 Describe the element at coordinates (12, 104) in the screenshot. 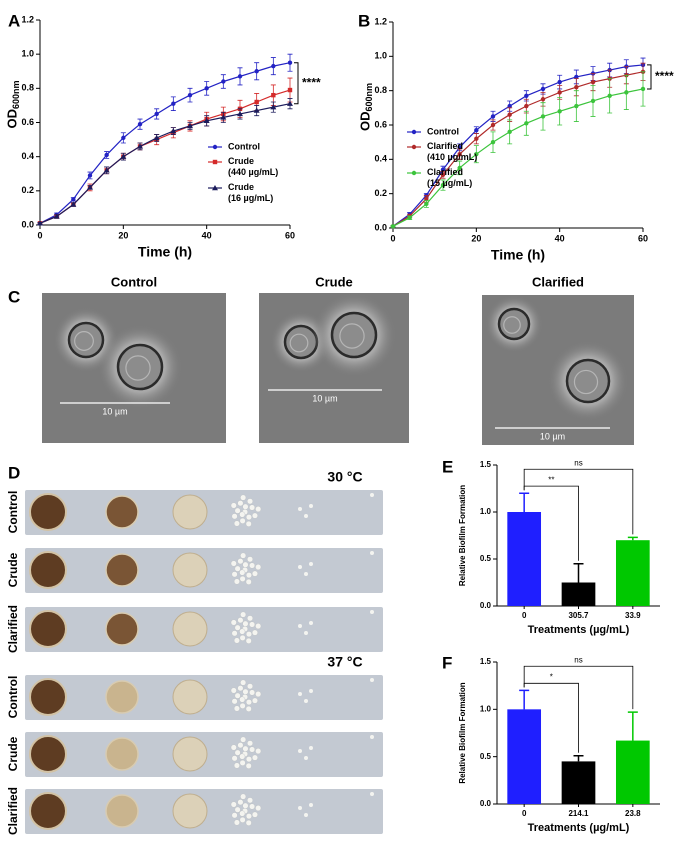

I see `y-axis-label: OD600nm` at that location.